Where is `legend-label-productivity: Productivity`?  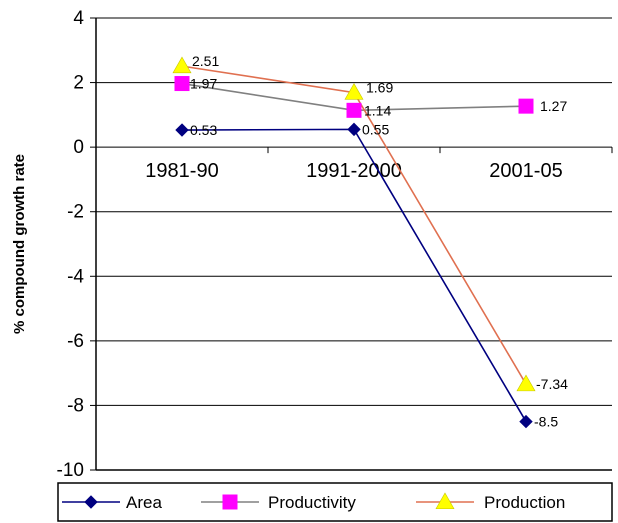 legend-label-productivity: Productivity is located at coordinates (312, 502).